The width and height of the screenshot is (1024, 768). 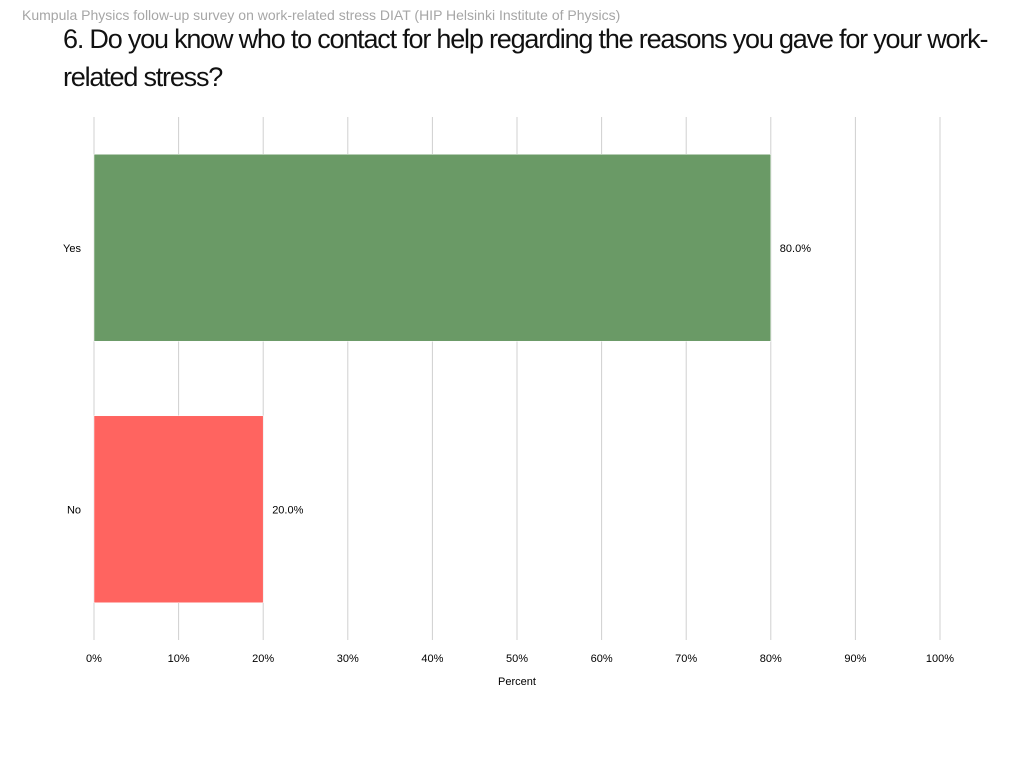 I want to click on x-tick-label: 70%, so click(x=686, y=659).